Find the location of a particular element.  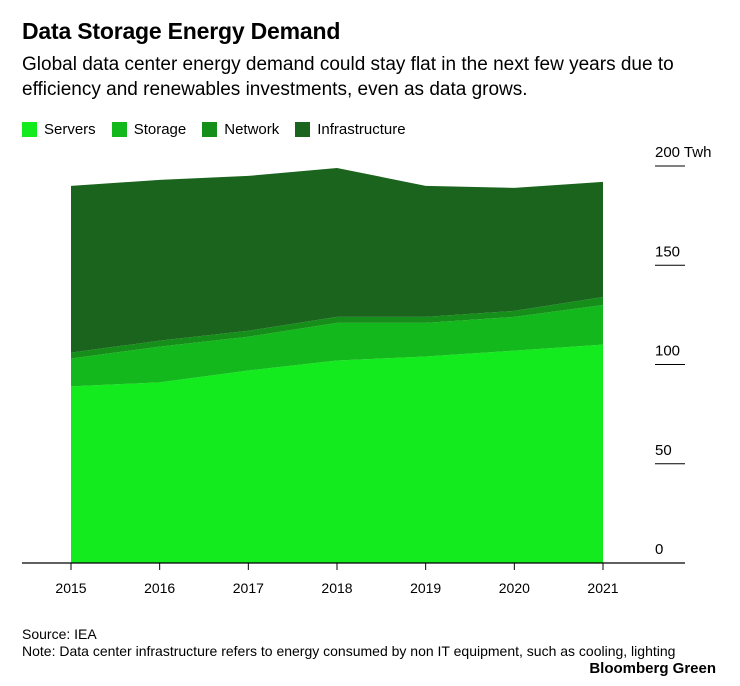

legend-swatch-network is located at coordinates (210, 129).